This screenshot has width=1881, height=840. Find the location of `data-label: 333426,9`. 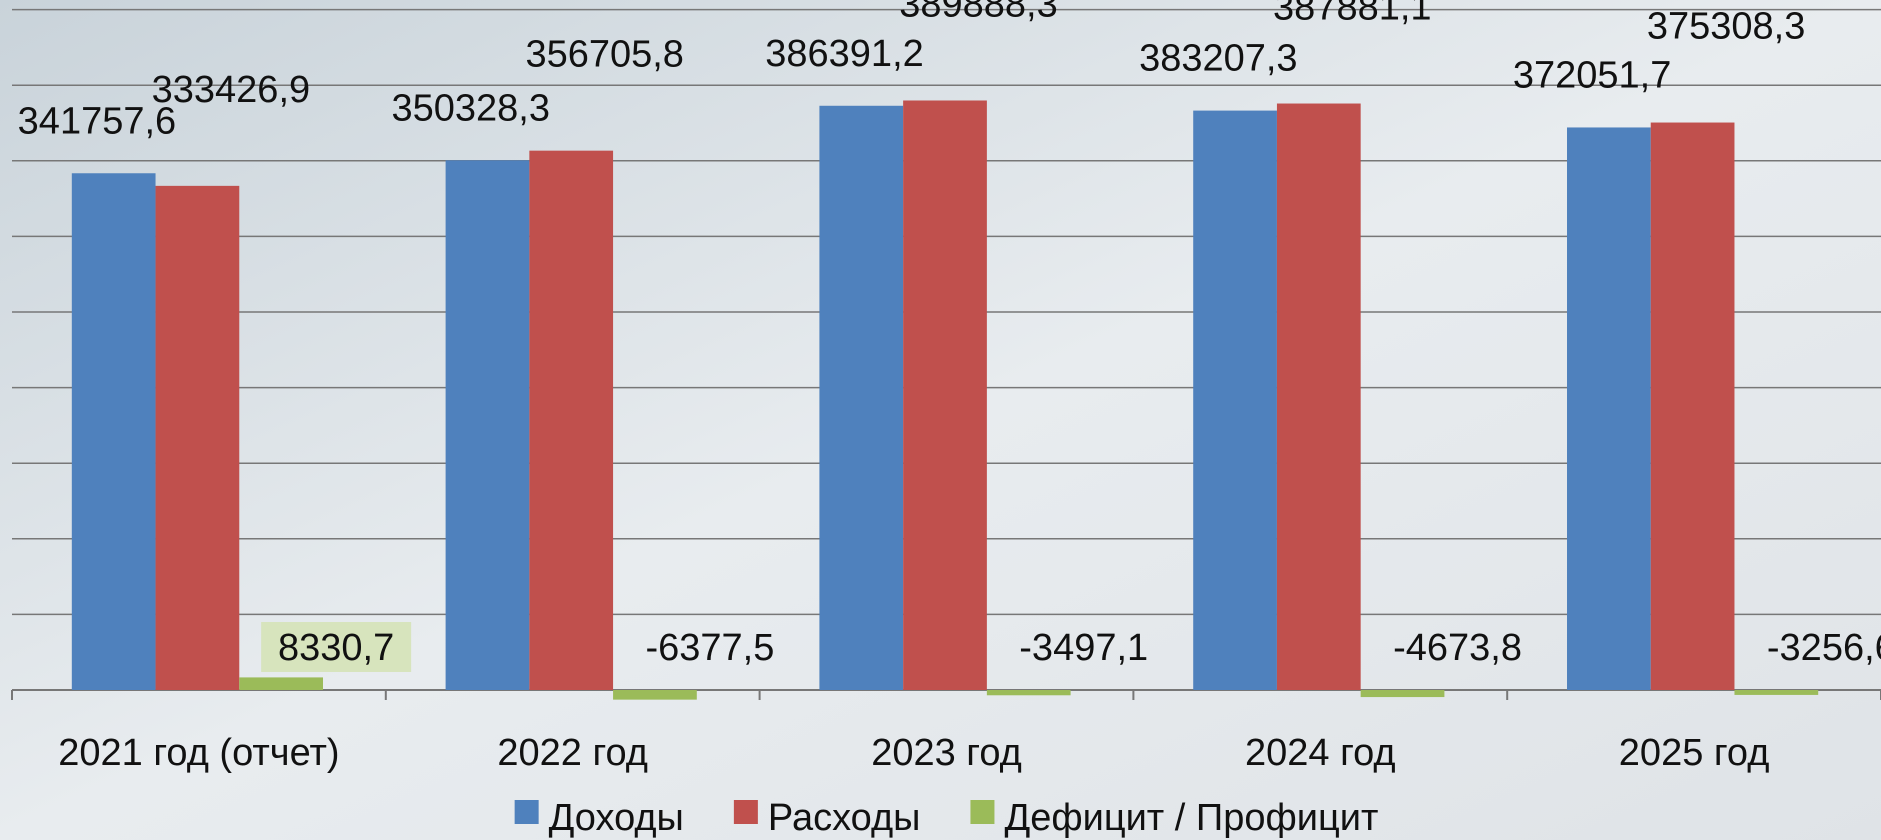

data-label: 333426,9 is located at coordinates (231, 90).